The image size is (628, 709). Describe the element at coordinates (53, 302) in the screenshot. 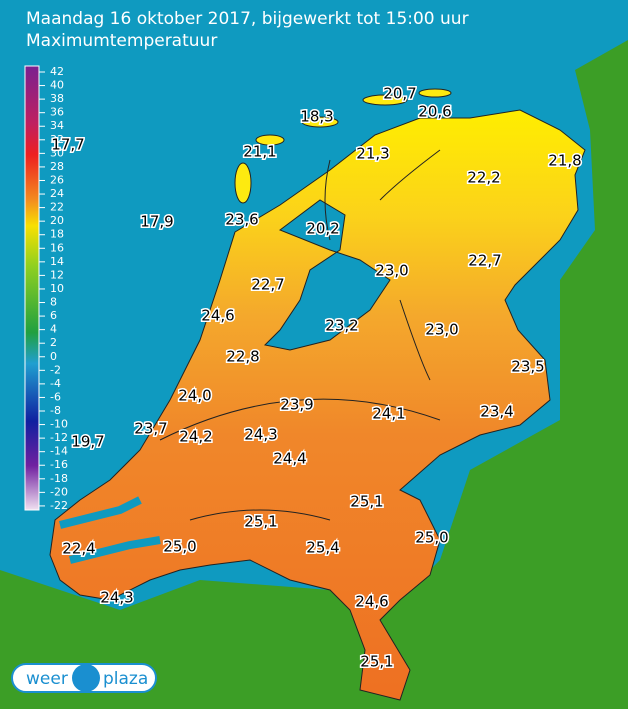

I see `legend-label: 8` at that location.